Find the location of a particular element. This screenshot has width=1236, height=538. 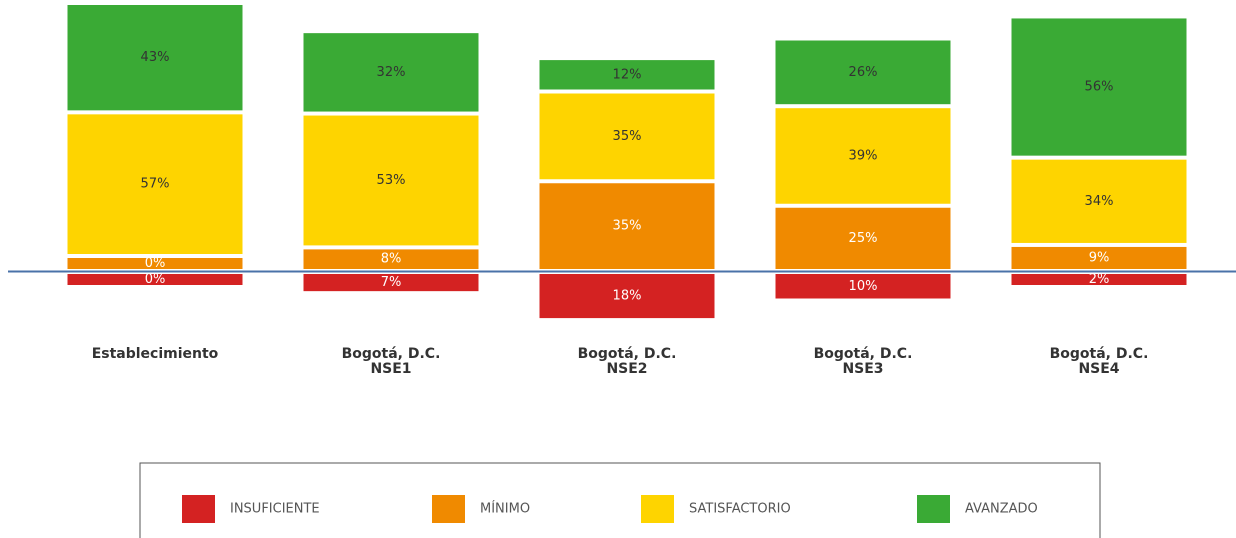

data-label: 26% is located at coordinates (863, 72).